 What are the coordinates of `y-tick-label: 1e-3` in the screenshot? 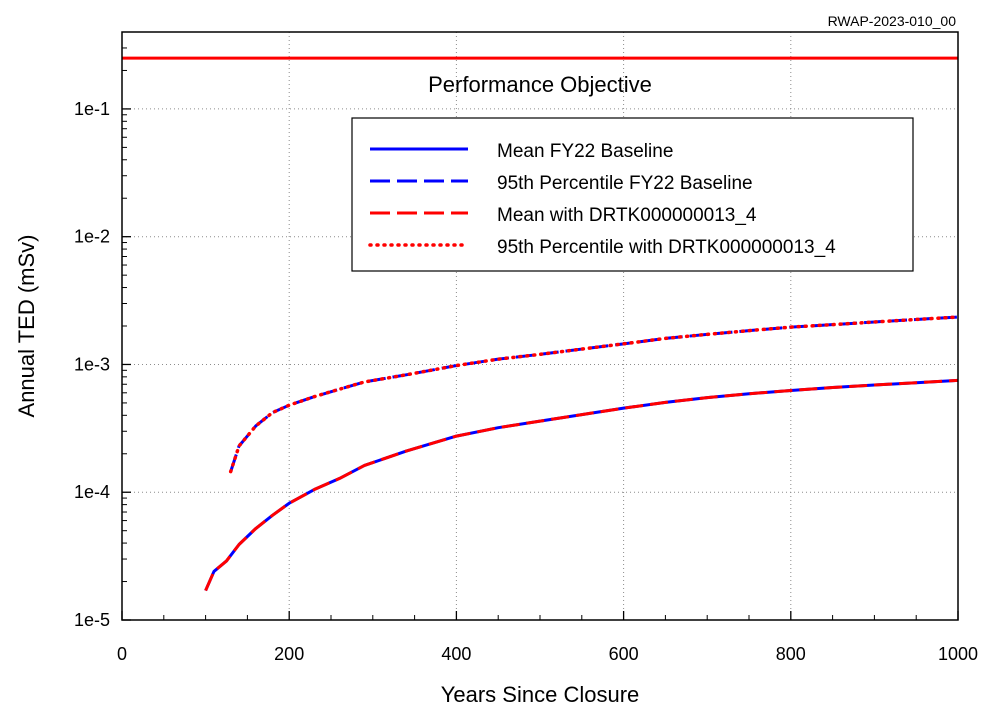 It's located at (92, 364).